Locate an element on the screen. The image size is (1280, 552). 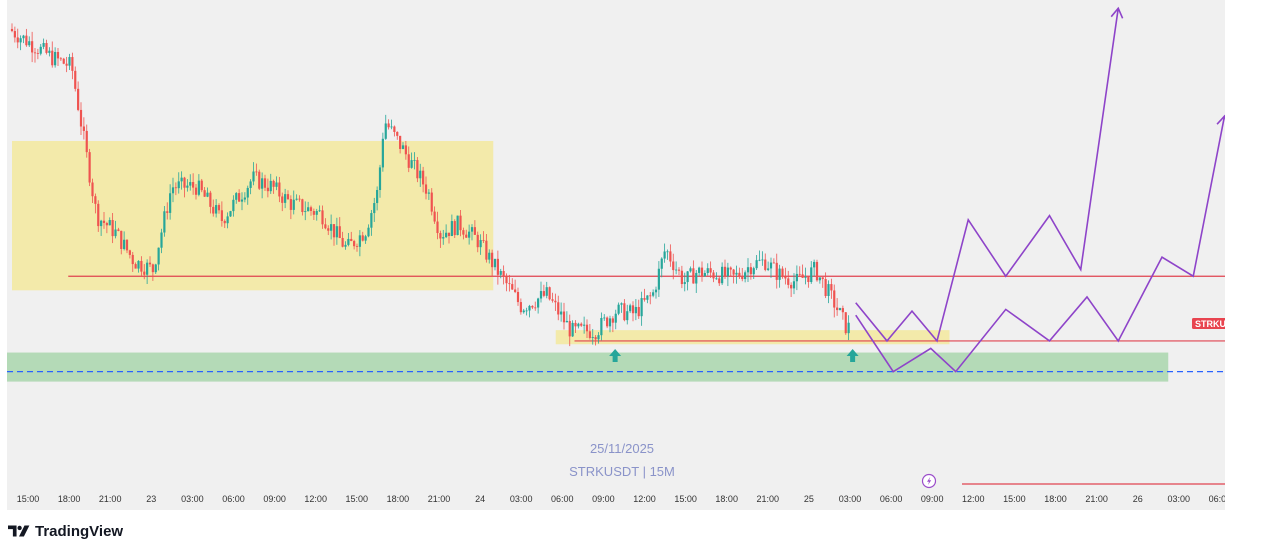
x-tick-label: 18:00 is located at coordinates (726, 499).